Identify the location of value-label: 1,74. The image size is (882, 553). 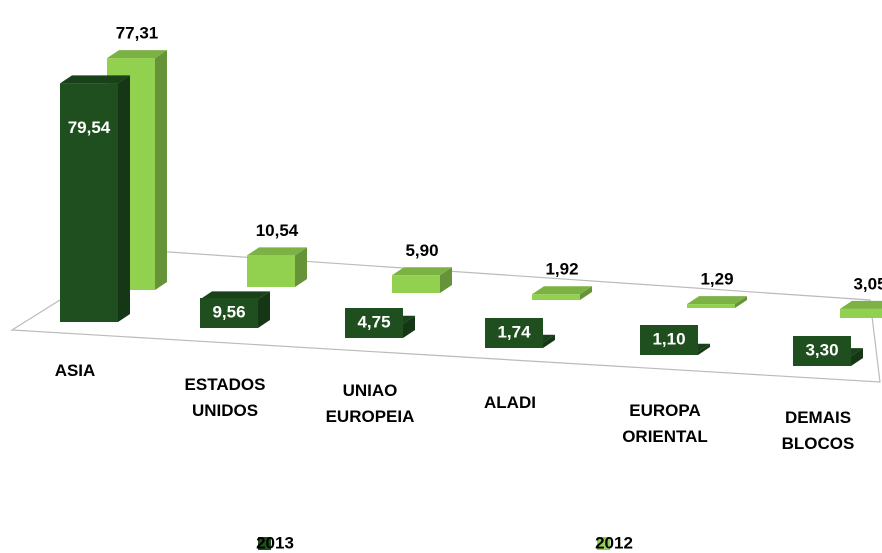
(514, 331).